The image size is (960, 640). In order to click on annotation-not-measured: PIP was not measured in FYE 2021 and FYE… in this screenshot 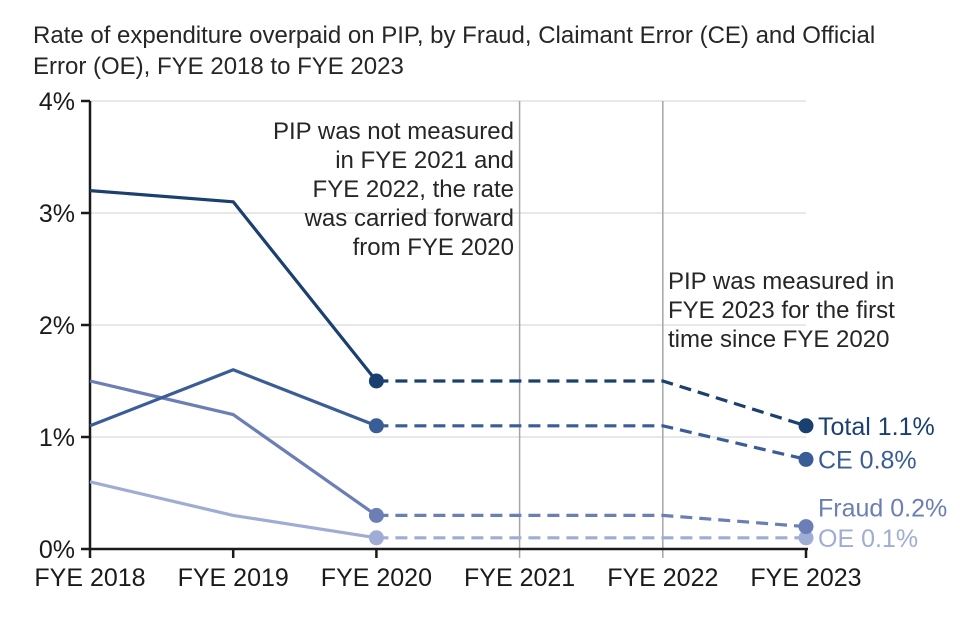, I will do `click(393, 189)`.